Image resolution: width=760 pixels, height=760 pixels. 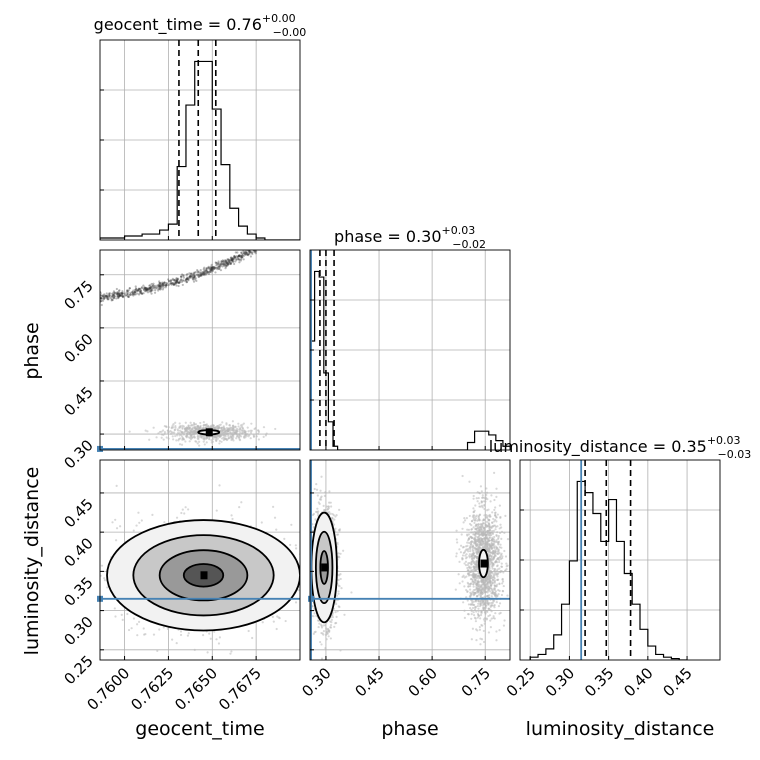 What do you see at coordinates (608, 570) in the screenshot?
I see `histogram-luminosity_distance` at bounding box center [608, 570].